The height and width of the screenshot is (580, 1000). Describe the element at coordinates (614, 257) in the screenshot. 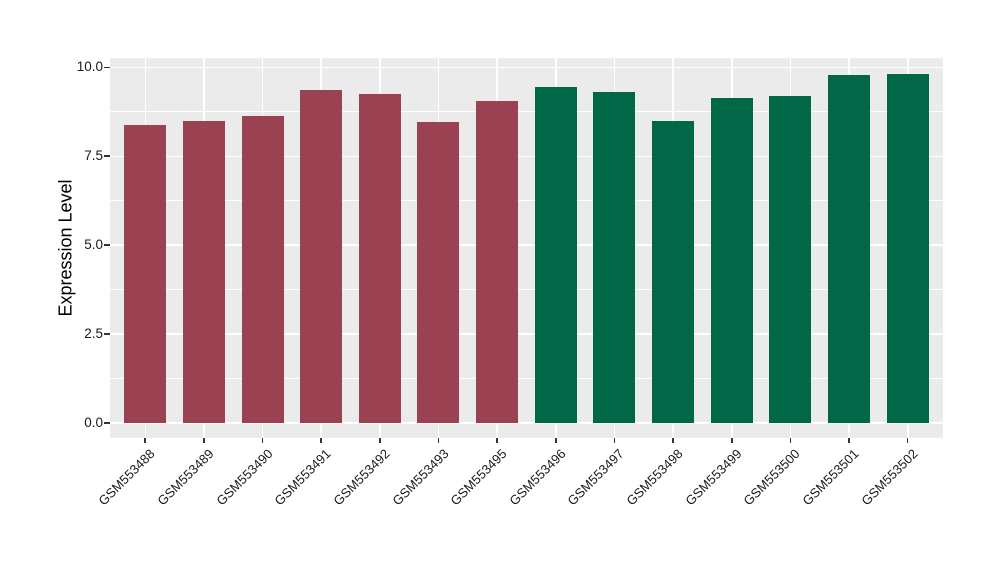

I see `bar-GSM553497` at that location.